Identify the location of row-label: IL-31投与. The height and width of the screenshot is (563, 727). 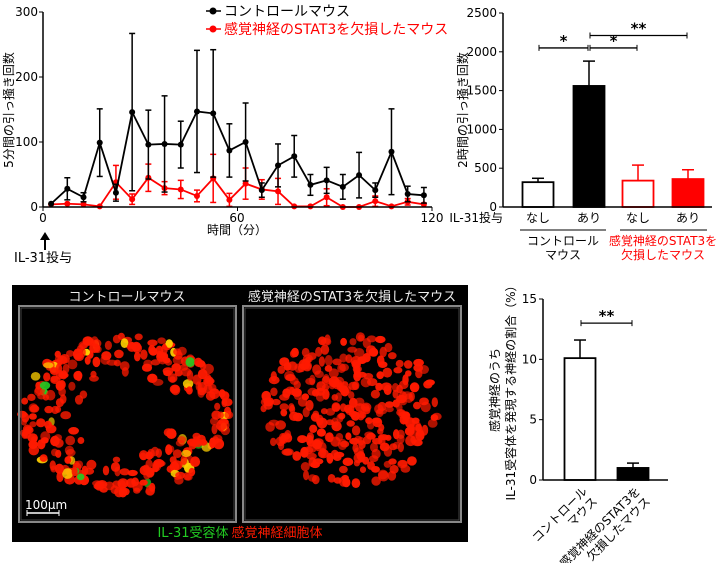
(476, 217).